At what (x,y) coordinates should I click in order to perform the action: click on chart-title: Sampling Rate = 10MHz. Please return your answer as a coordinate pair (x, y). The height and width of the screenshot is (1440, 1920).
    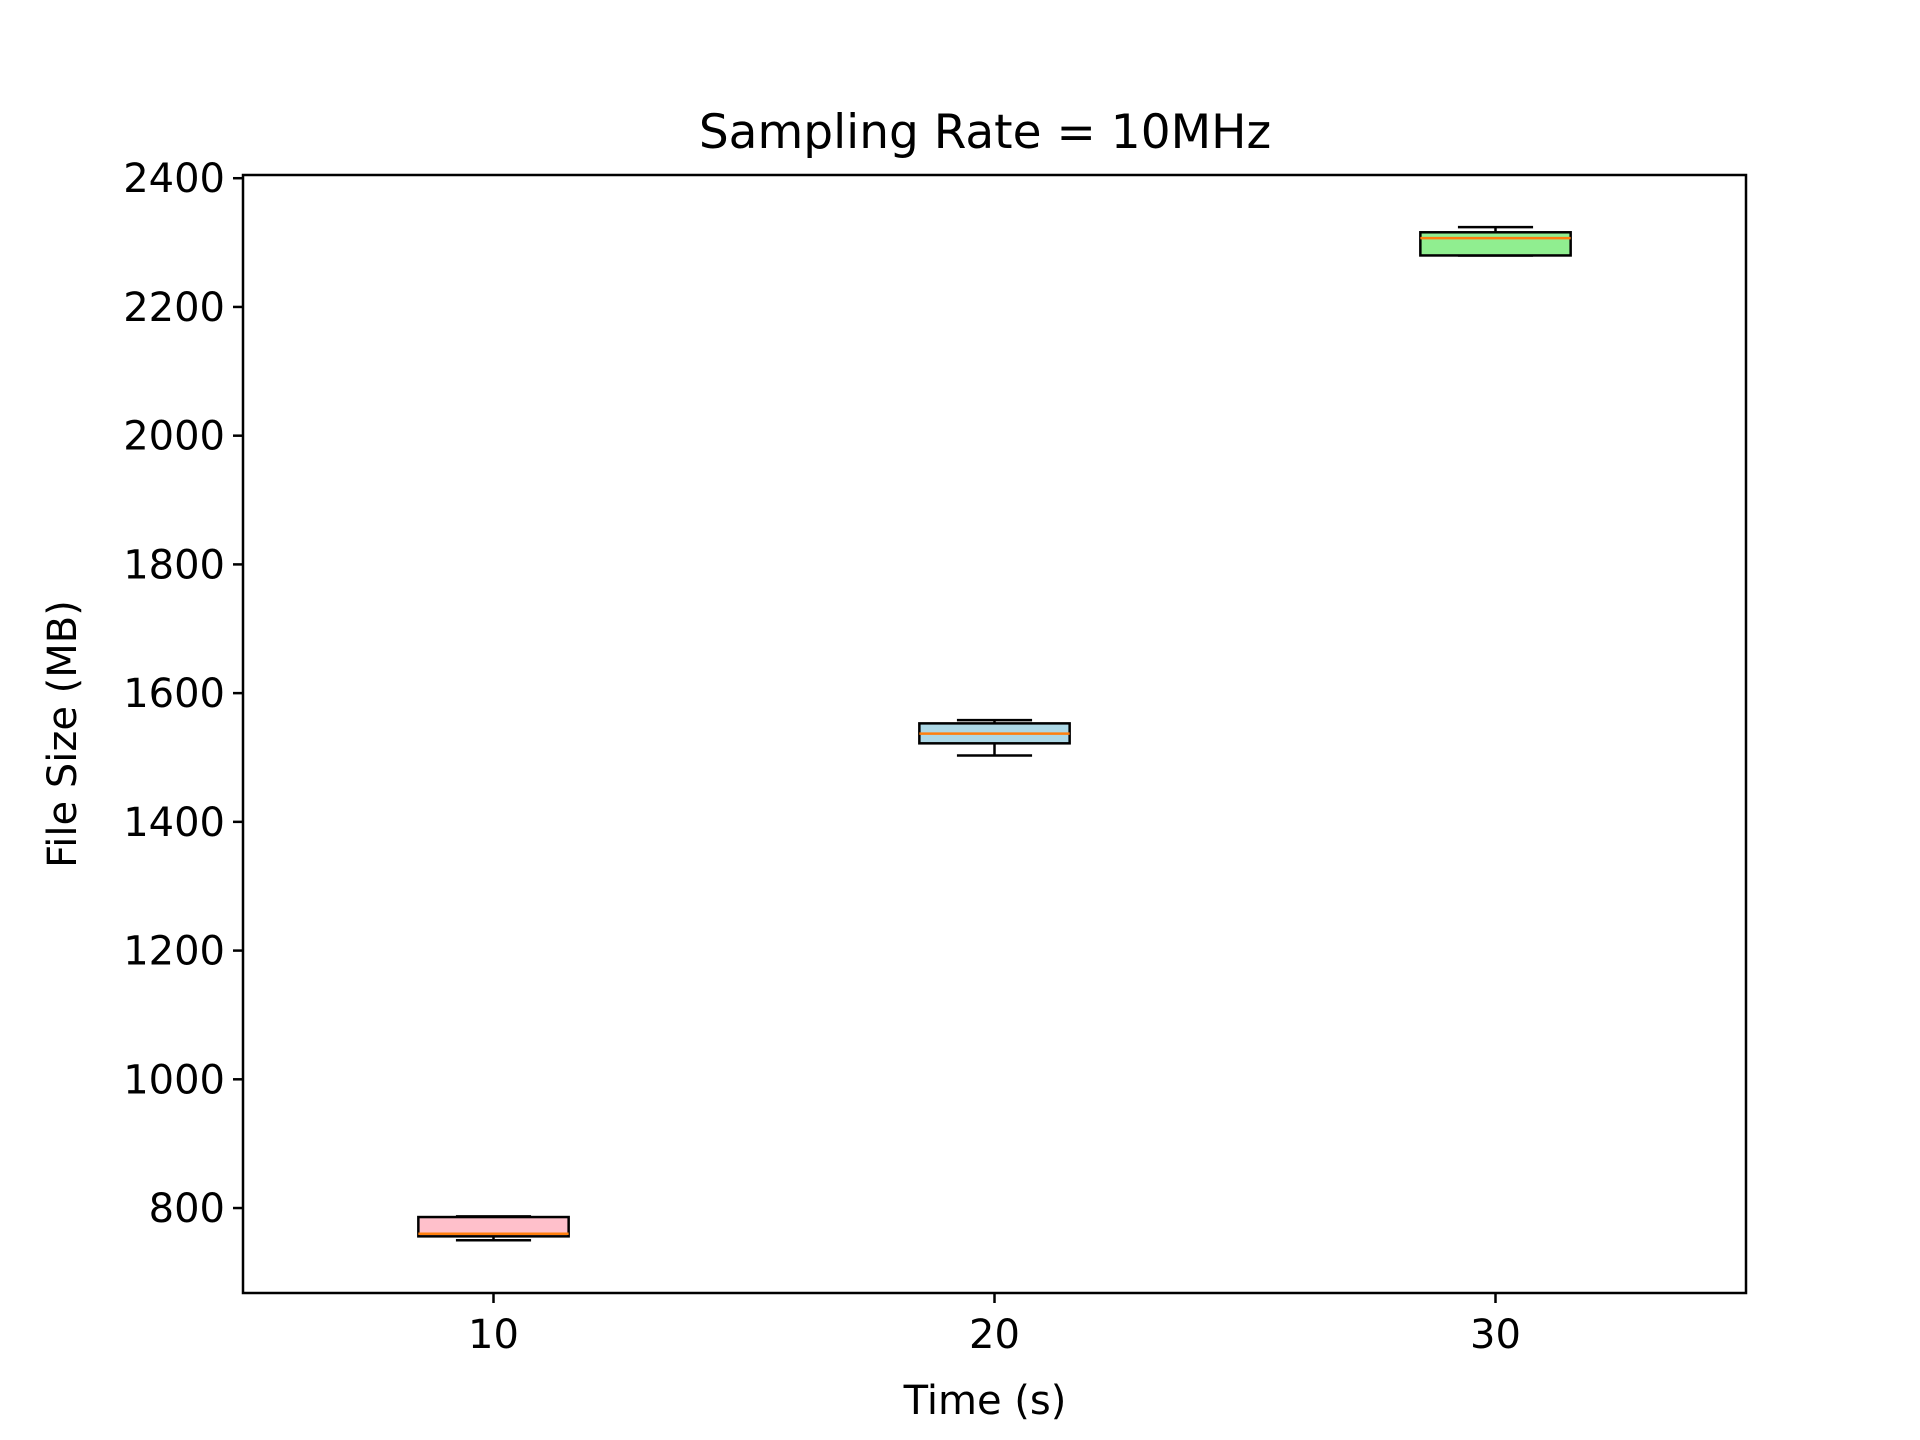
    Looking at the image, I should click on (985, 132).